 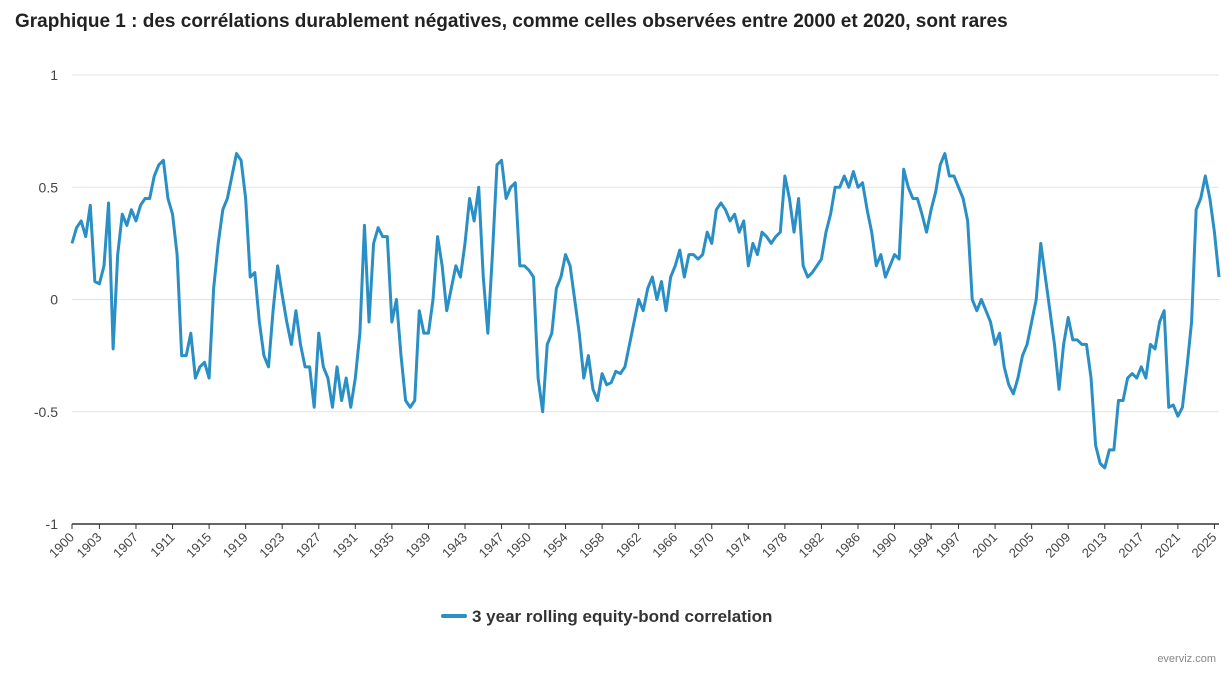 I want to click on x-tick-label: 1962, so click(x=628, y=545).